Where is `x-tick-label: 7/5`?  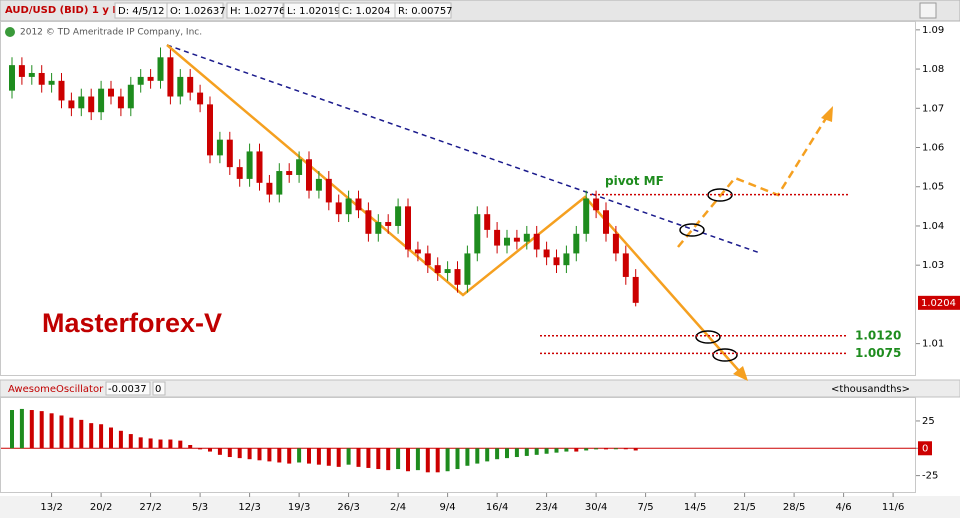 x-tick-label: 7/5 is located at coordinates (646, 507).